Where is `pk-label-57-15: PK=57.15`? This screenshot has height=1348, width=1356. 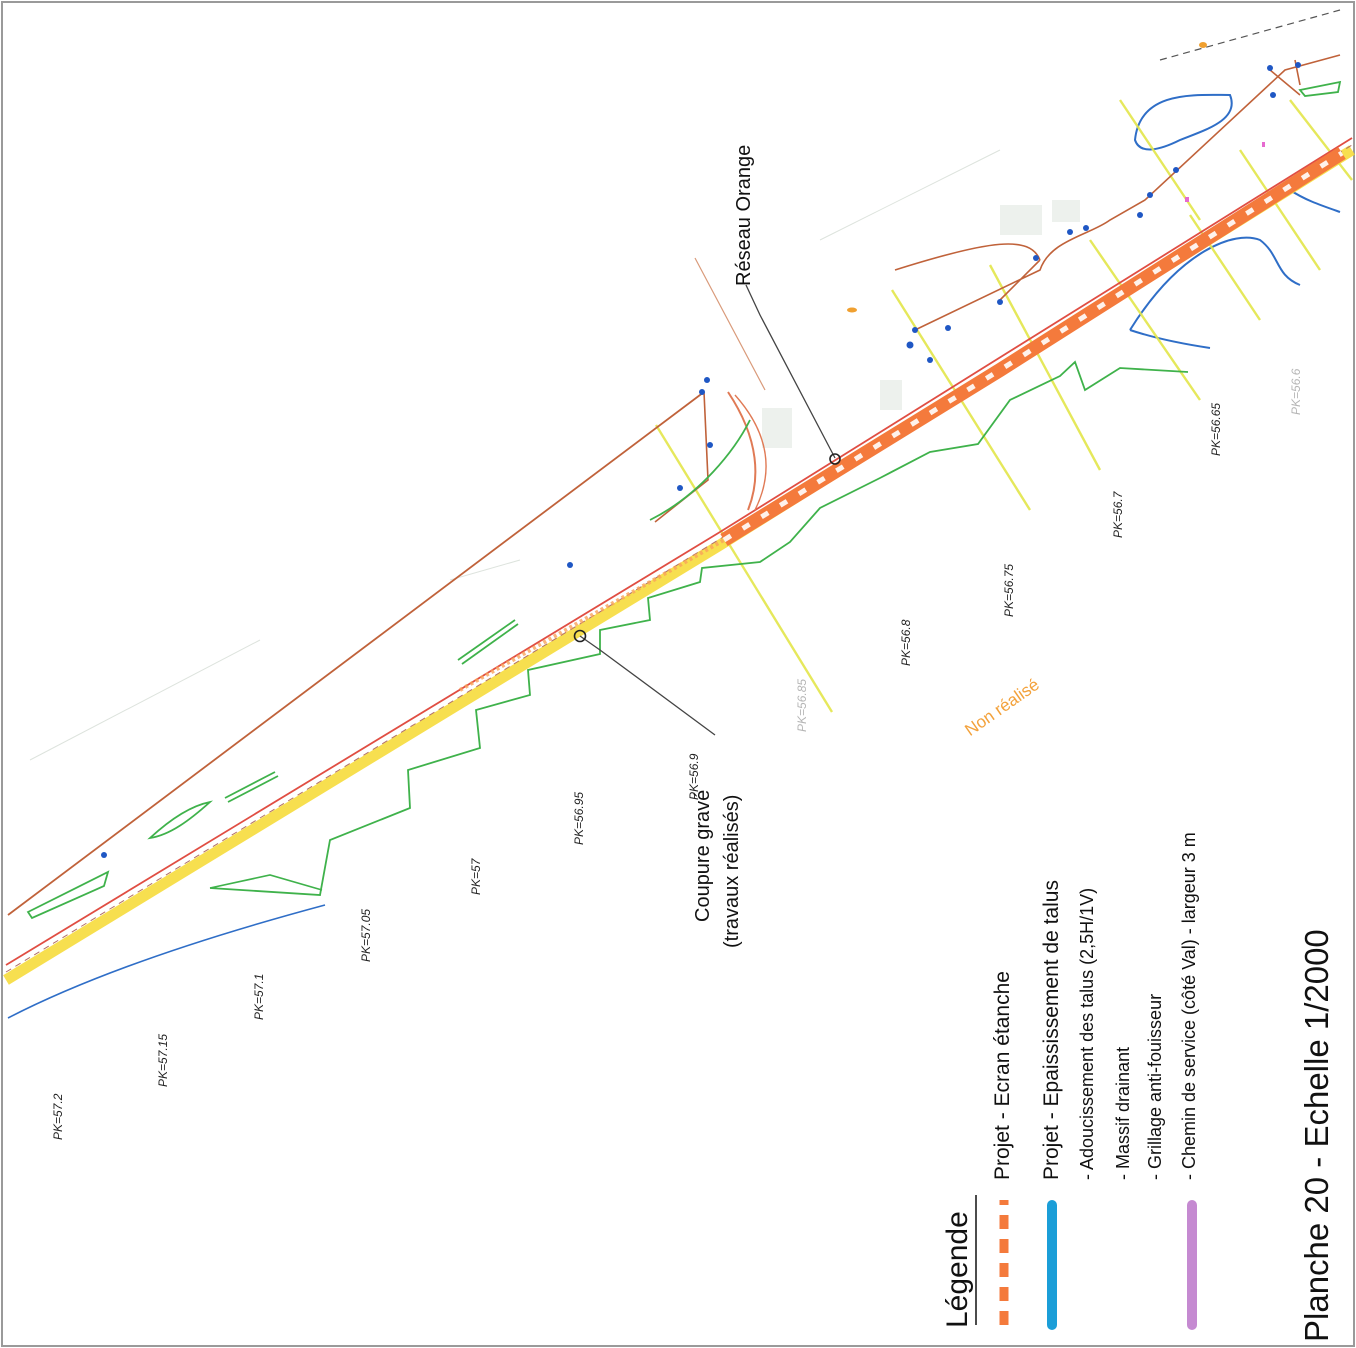
pk-label-57-15: PK=57.15 is located at coordinates (163, 1060).